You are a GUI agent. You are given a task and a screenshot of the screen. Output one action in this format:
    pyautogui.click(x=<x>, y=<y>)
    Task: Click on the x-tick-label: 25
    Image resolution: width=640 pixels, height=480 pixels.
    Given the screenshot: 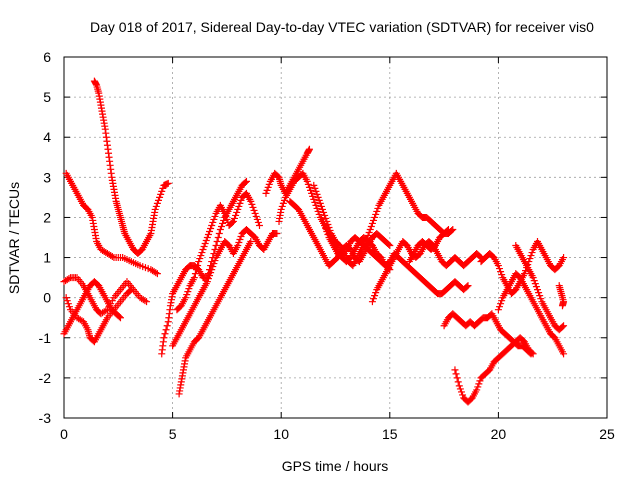 What is the action you would take?
    pyautogui.click(x=607, y=434)
    